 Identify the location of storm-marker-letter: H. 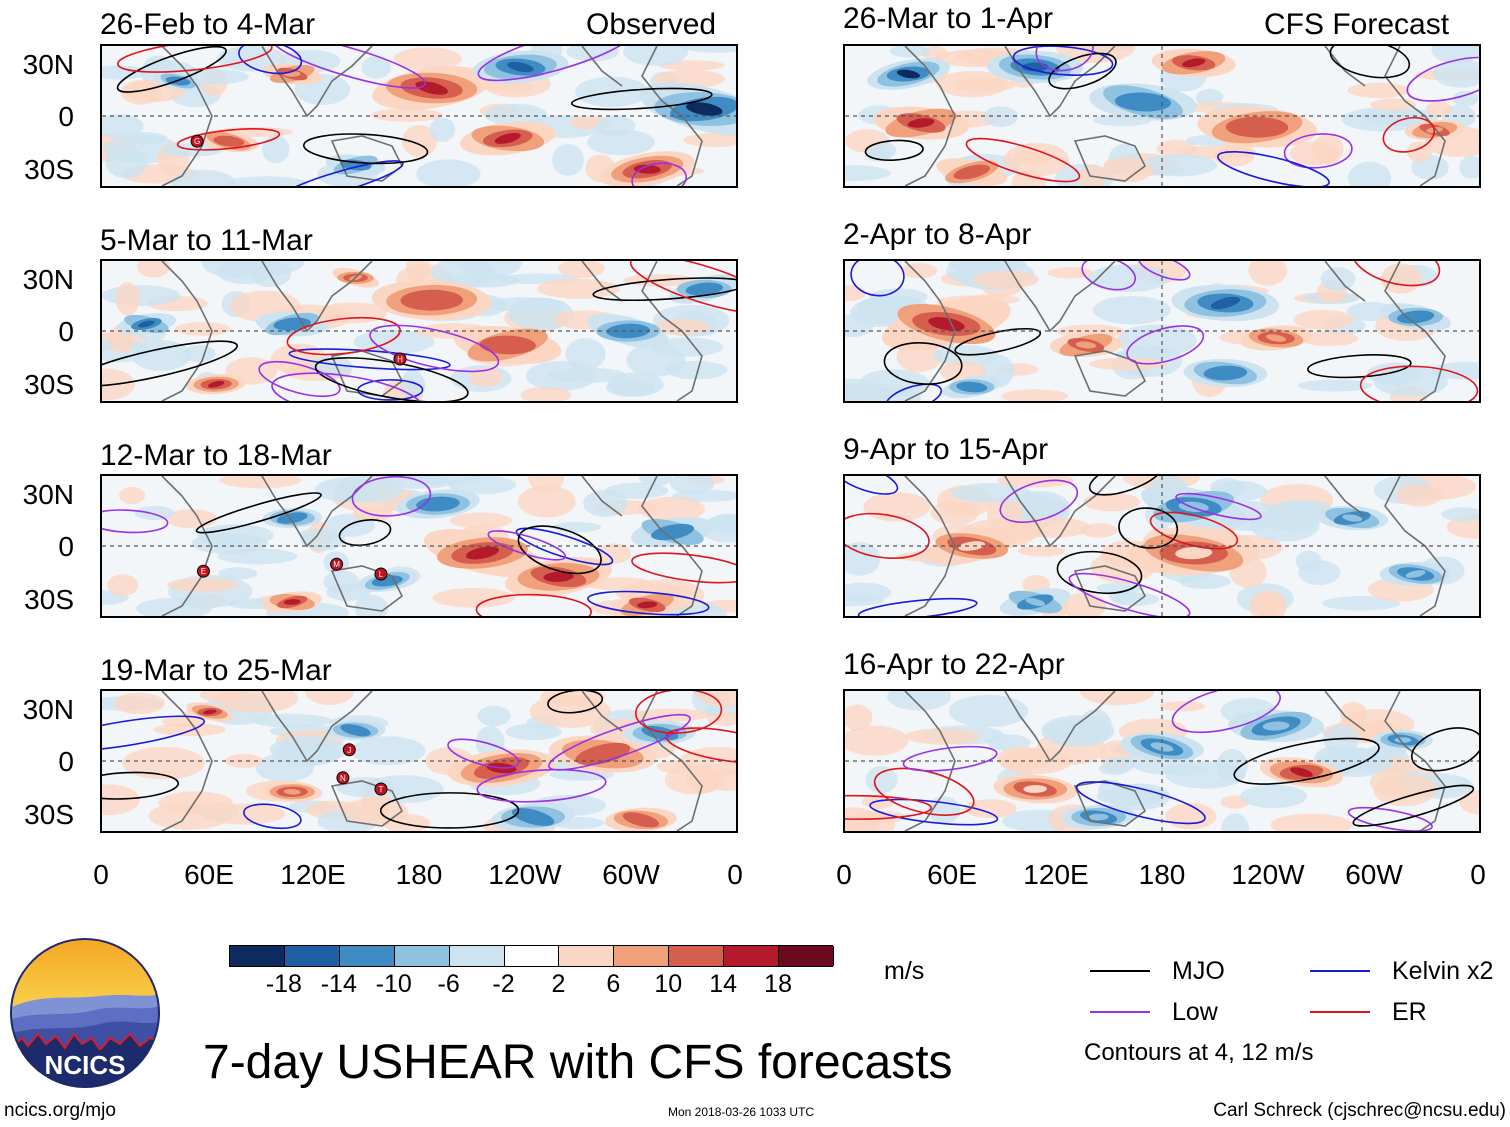
(400, 359).